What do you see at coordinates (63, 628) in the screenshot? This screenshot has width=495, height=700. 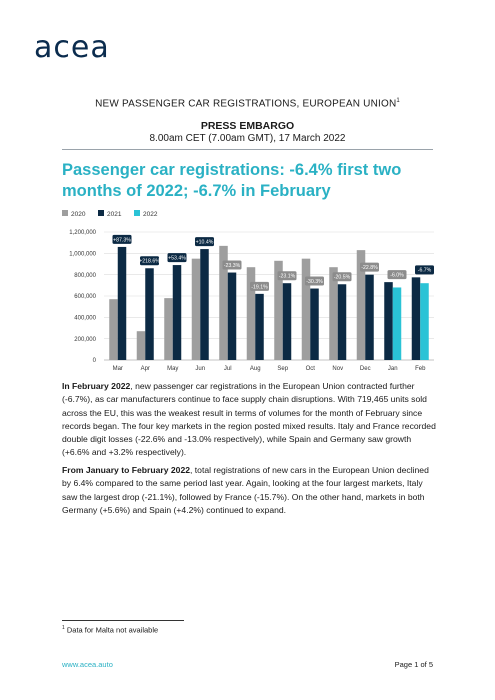 I see `footnote-number: 1` at bounding box center [63, 628].